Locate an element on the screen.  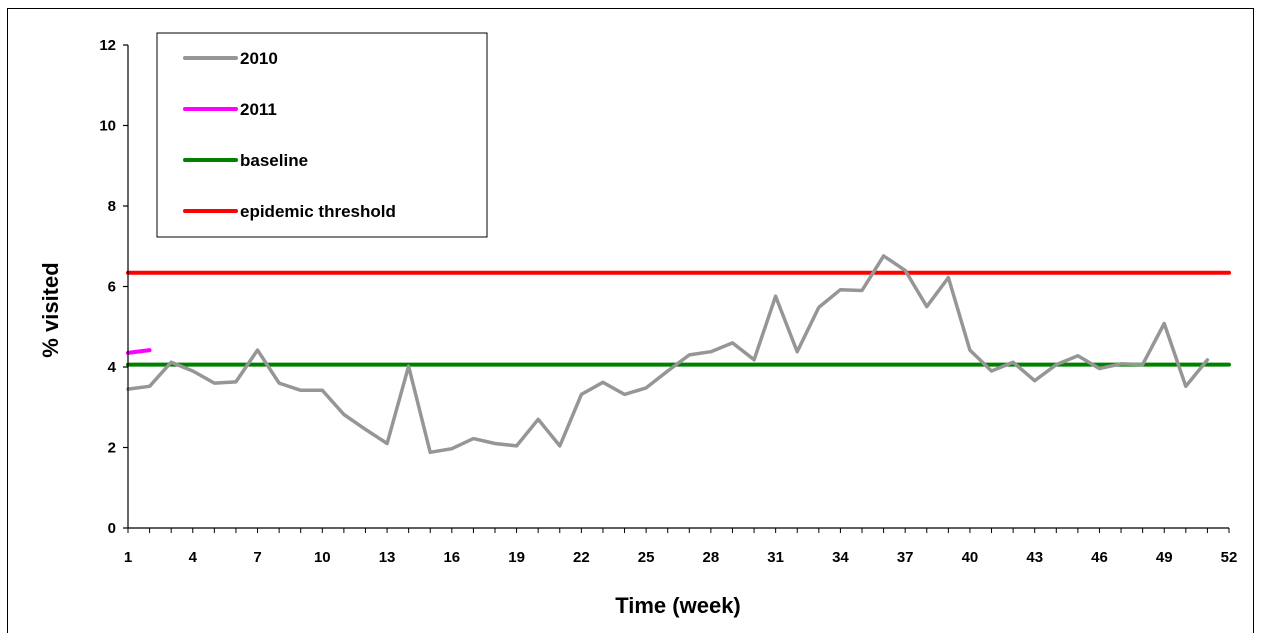
y-axis-ticks: 0 2 4 6 8 10 12 is located at coordinates (113, 287).